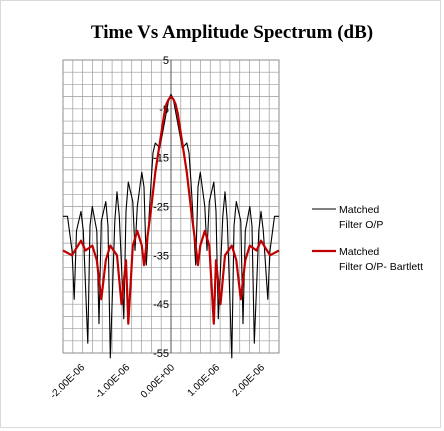 The width and height of the screenshot is (444, 431). I want to click on chart-title: Time Vs Amplitude Spectrum (dB), so click(232, 32).